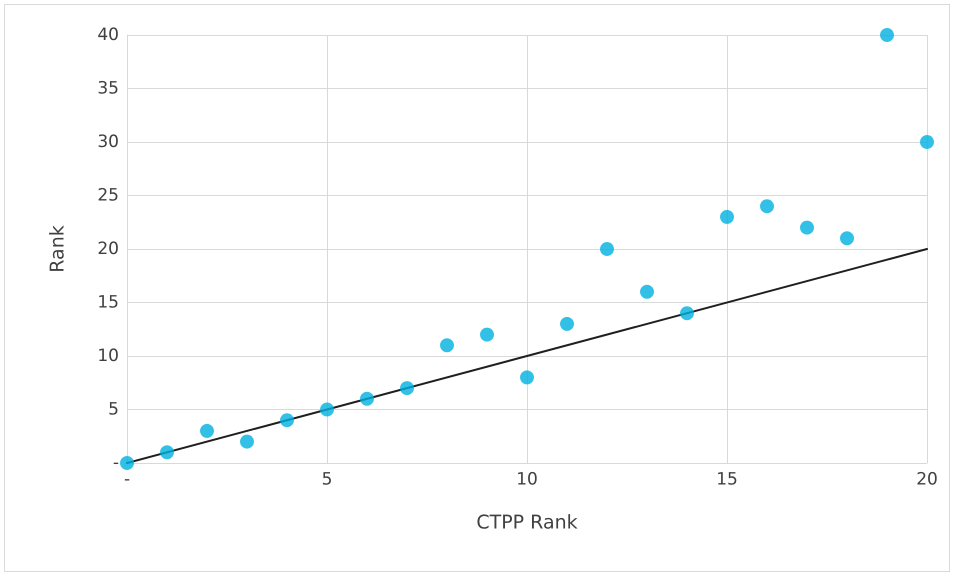  Describe the element at coordinates (108, 142) in the screenshot. I see `y-tick-label: 30` at that location.